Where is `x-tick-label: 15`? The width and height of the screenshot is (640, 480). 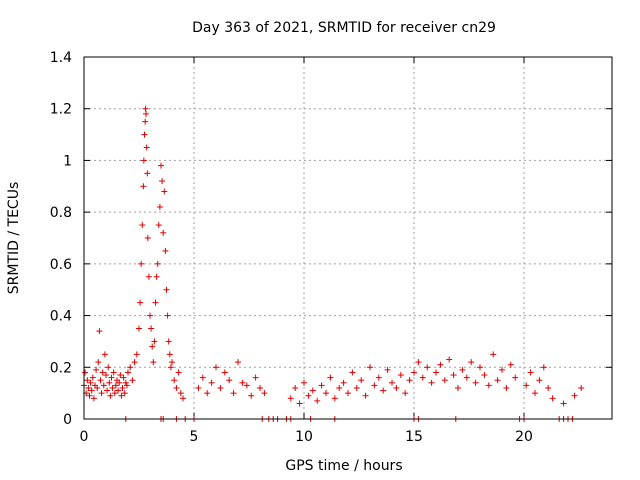 x-tick-label: 15 is located at coordinates (414, 437).